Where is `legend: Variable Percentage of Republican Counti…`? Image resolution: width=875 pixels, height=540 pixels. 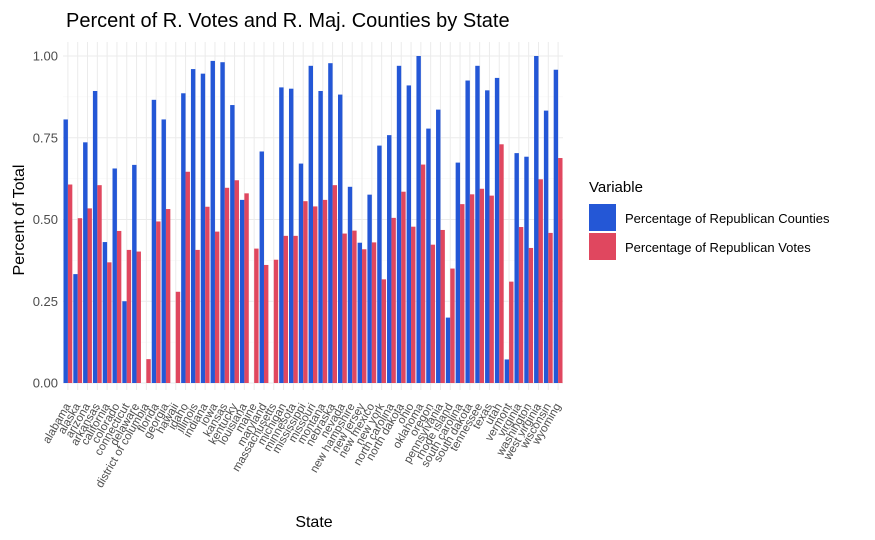 legend: Variable Percentage of Republican Counti… is located at coordinates (709, 219).